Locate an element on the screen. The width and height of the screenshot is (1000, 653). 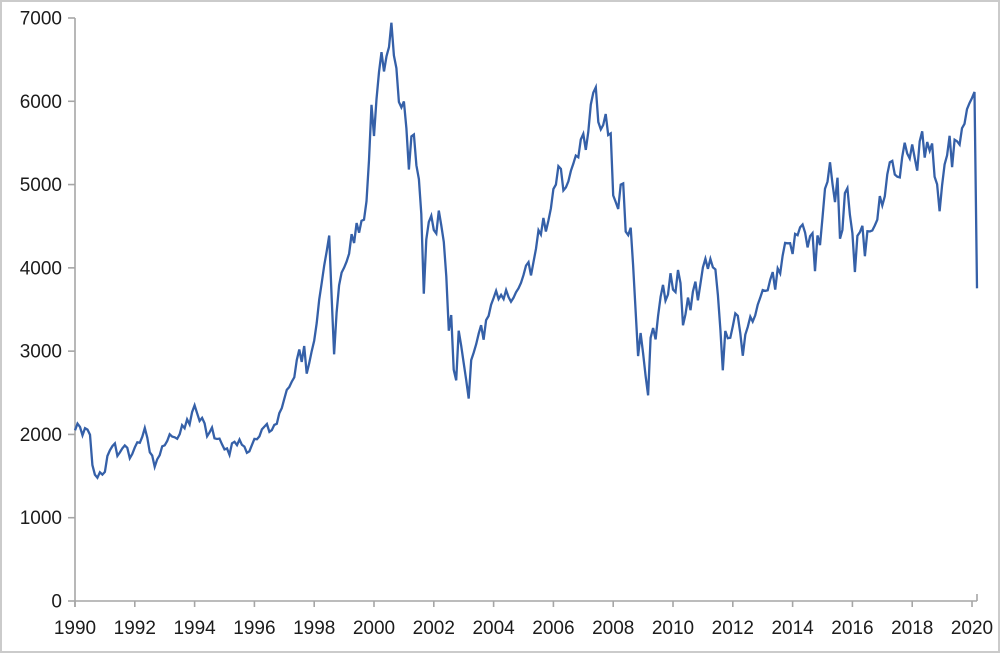
x-tick-label: 1998 is located at coordinates (314, 628).